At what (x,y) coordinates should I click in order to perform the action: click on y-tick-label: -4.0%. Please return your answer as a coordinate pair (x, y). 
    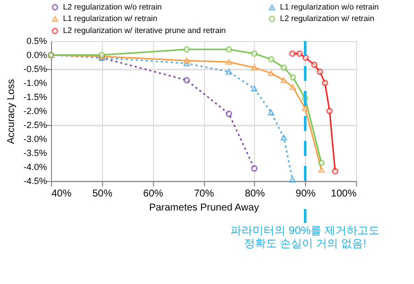
    Looking at the image, I should click on (35, 167).